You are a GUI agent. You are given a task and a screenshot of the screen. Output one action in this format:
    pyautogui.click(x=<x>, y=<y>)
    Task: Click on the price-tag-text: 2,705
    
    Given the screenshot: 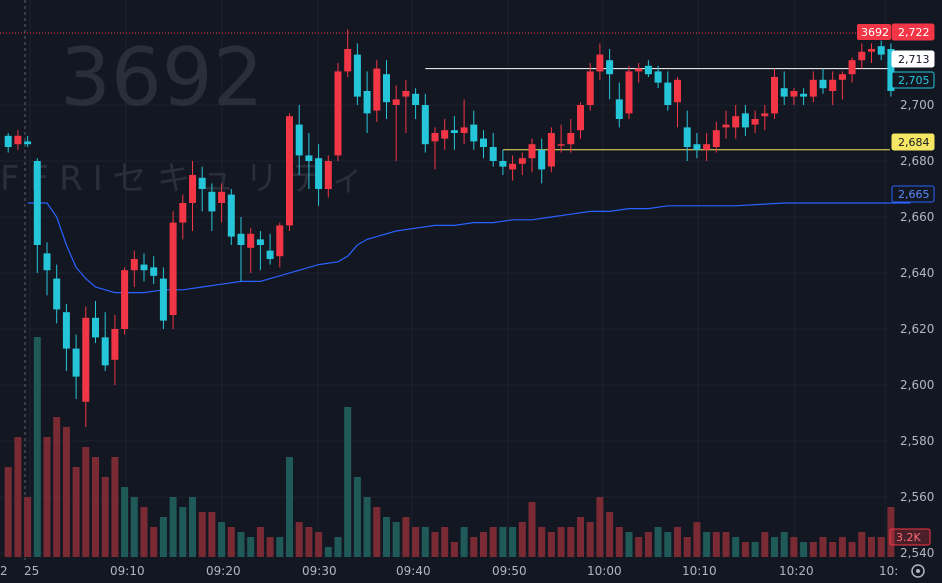 What is the action you would take?
    pyautogui.click(x=914, y=80)
    